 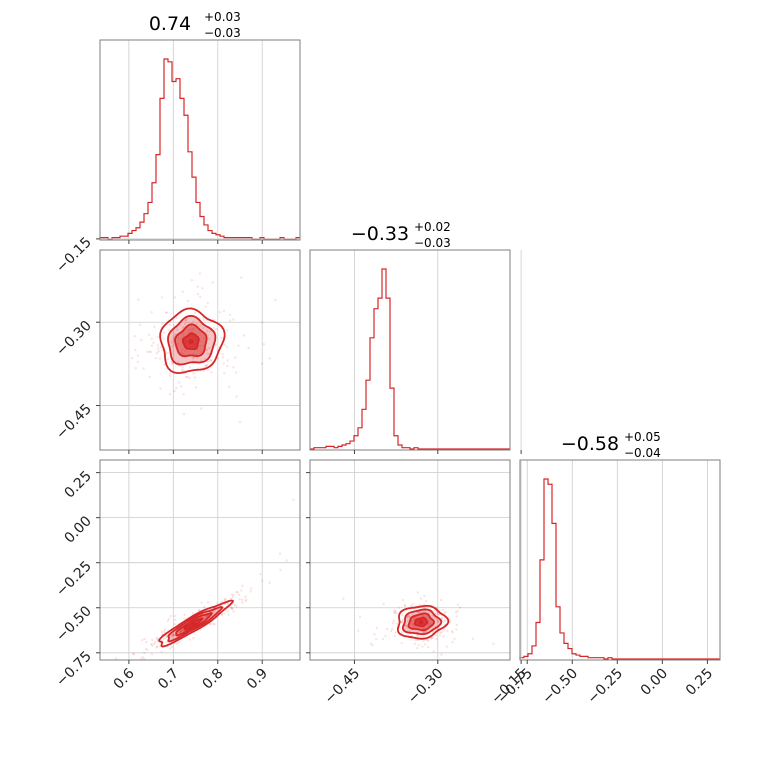 What do you see at coordinates (642, 453) in the screenshot?
I see `param-3-title-minus: −0.04` at bounding box center [642, 453].